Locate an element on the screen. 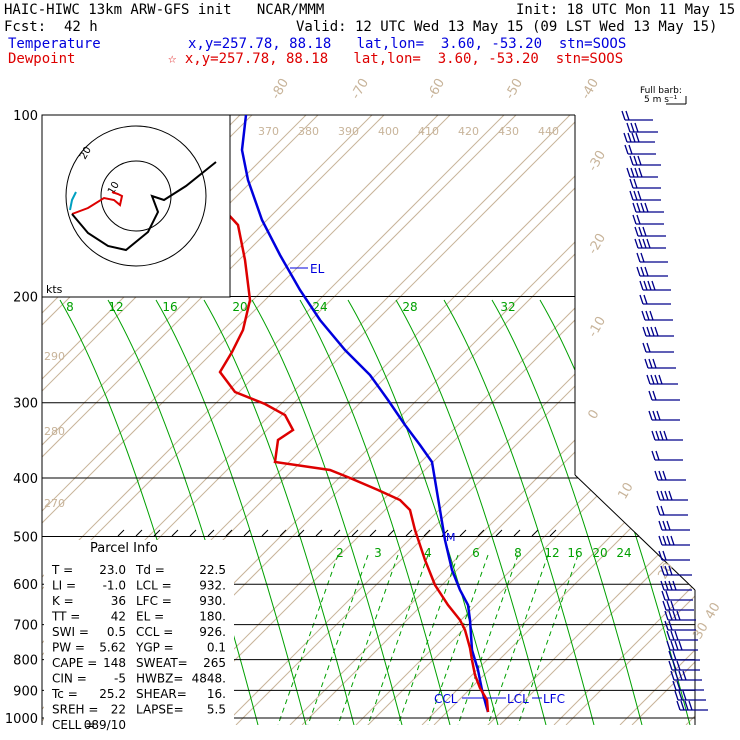 Image resolution: width=740 pixels, height=740 pixels. theta-label: 400 is located at coordinates (388, 131).